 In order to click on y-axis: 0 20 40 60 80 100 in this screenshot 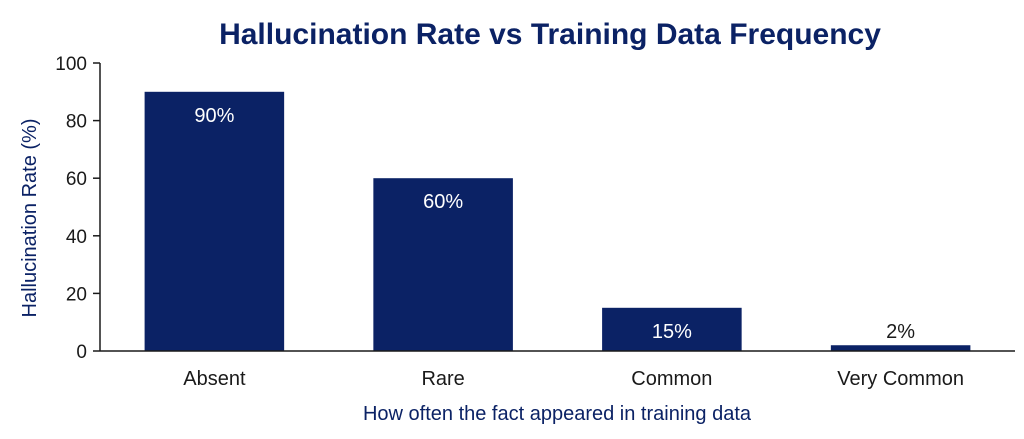, I will do `click(78, 208)`.